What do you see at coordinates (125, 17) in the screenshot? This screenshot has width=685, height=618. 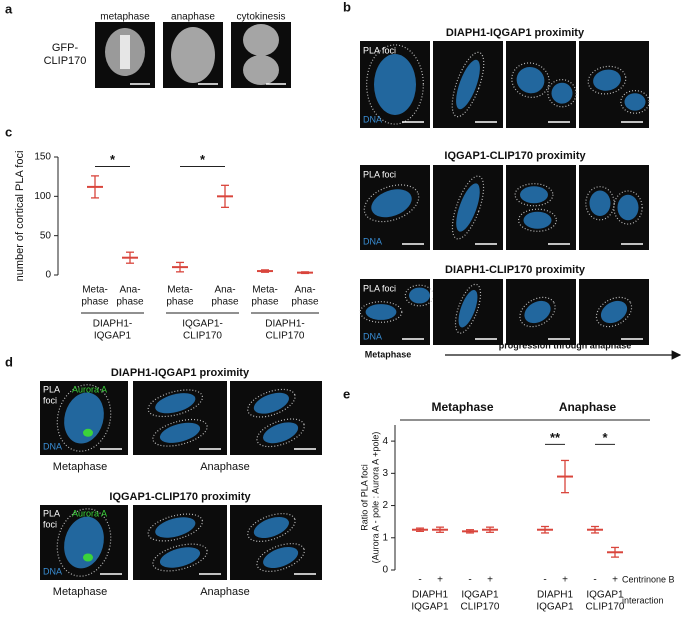 I see `column-label: metaphase` at bounding box center [125, 17].